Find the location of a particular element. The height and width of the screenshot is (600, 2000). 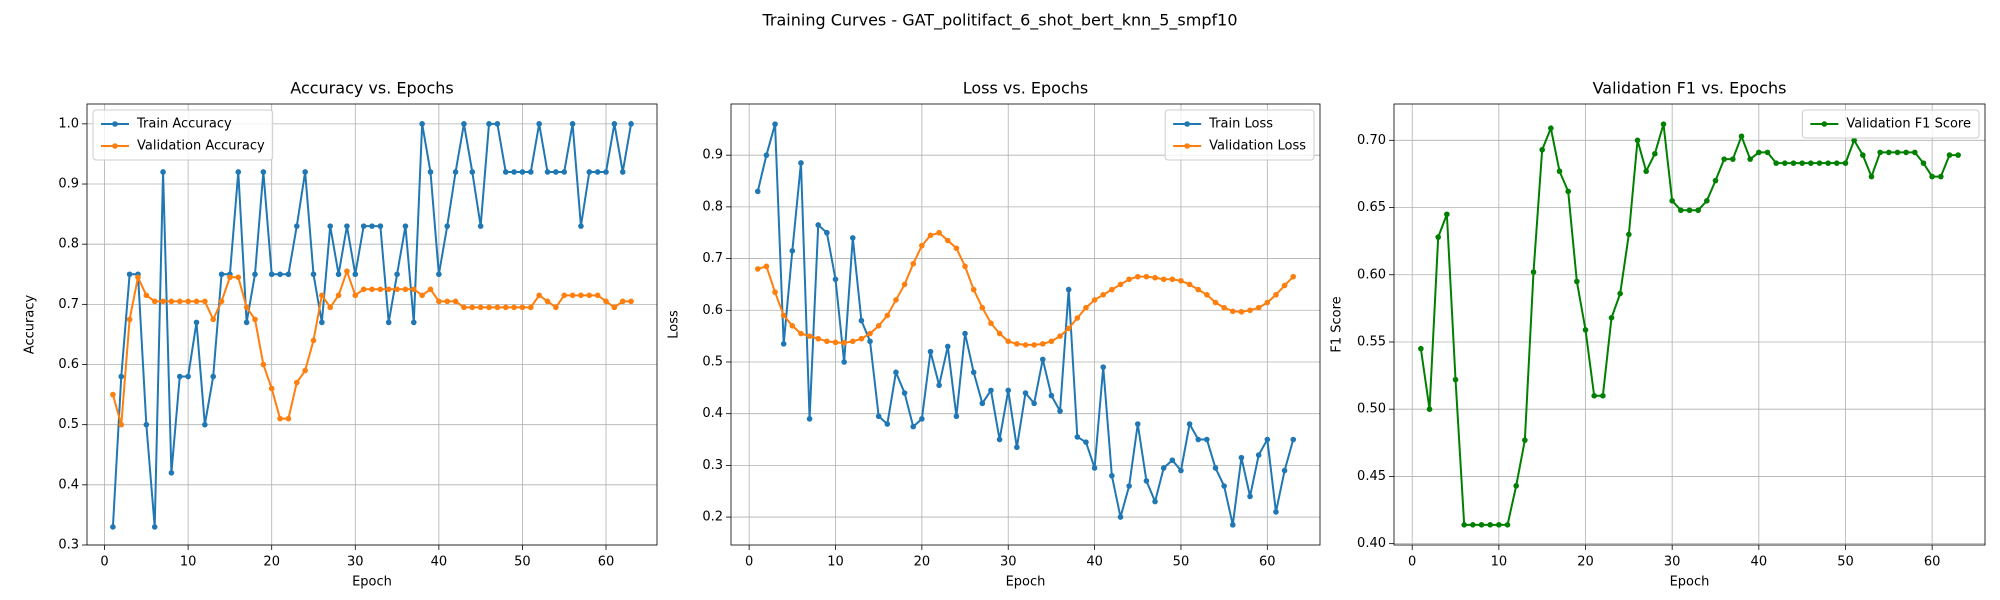

y-tick-label: 0.8 is located at coordinates (68, 244).